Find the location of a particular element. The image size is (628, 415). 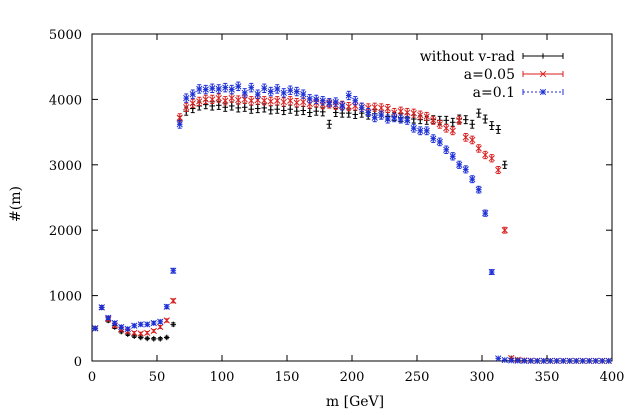

legend: without v-rad a=0.05 a=0.1 is located at coordinates (492, 75).